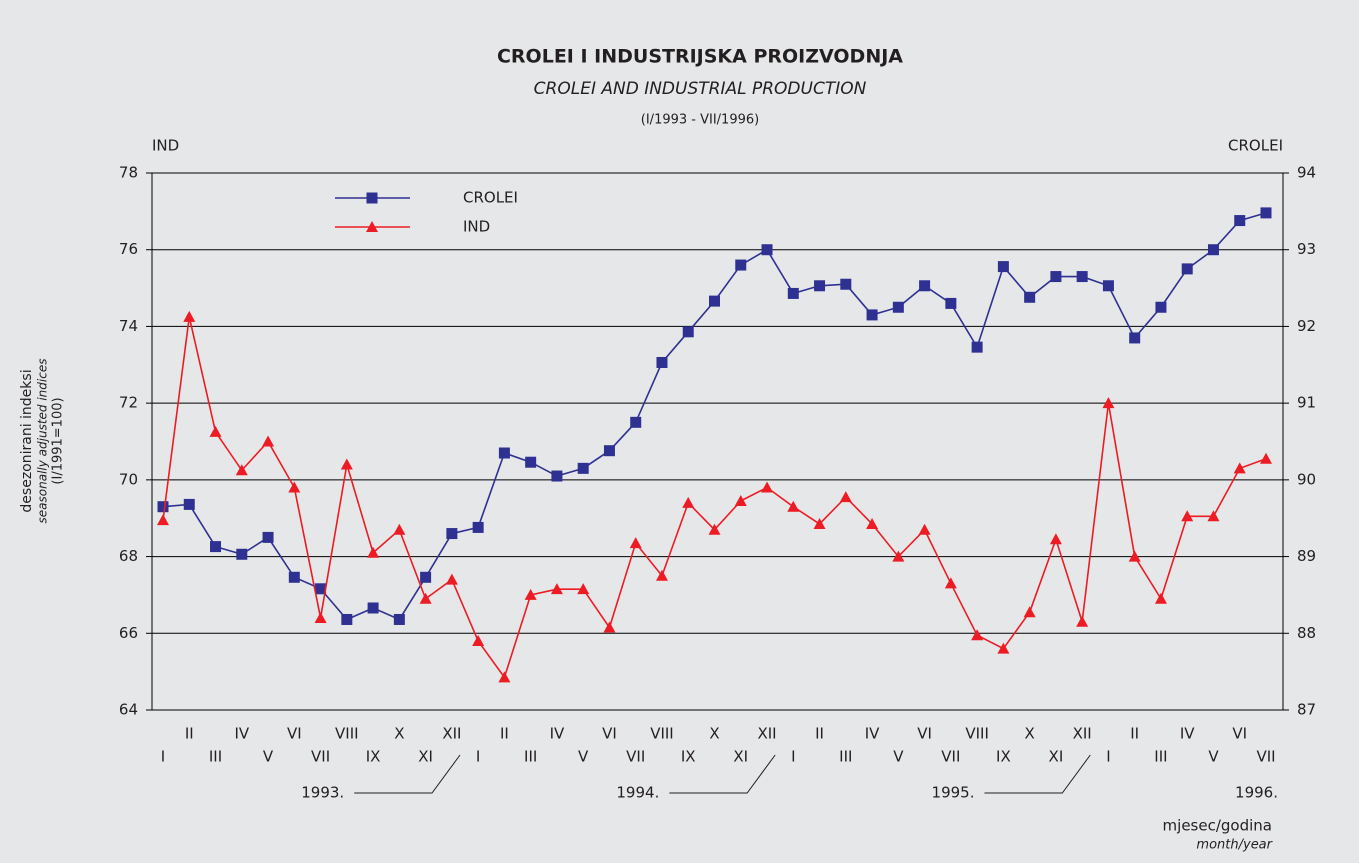  What do you see at coordinates (1234, 845) in the screenshot?
I see `x-label: month/year` at bounding box center [1234, 845].